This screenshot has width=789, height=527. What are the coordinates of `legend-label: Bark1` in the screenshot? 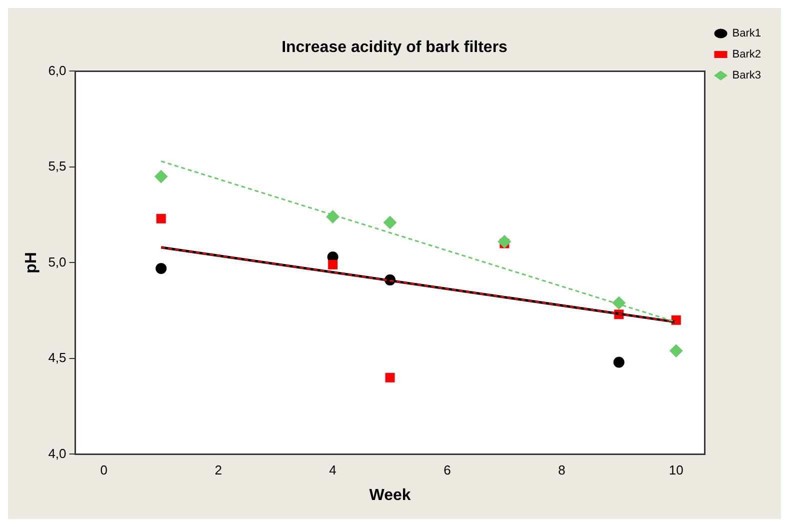 It's located at (747, 34).